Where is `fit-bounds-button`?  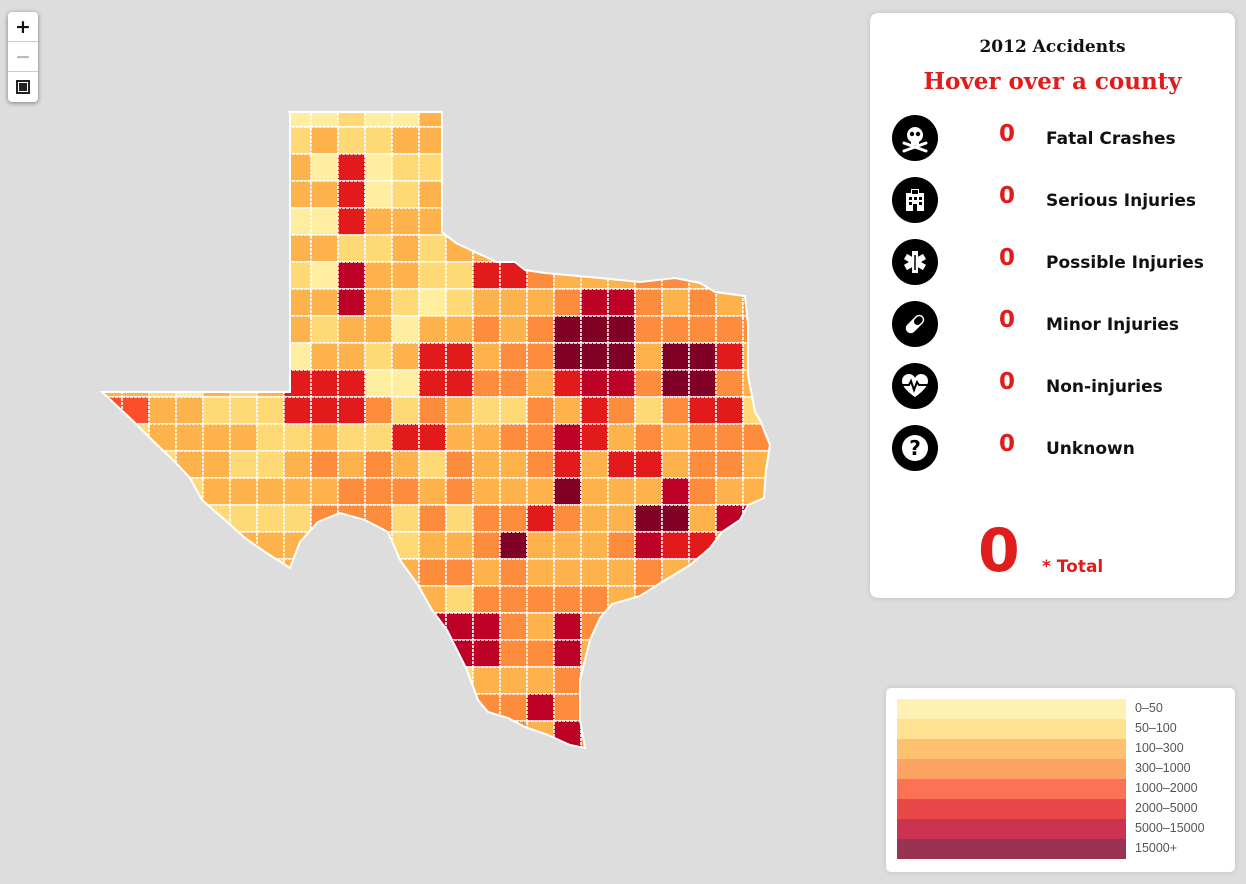 fit-bounds-button is located at coordinates (23, 87).